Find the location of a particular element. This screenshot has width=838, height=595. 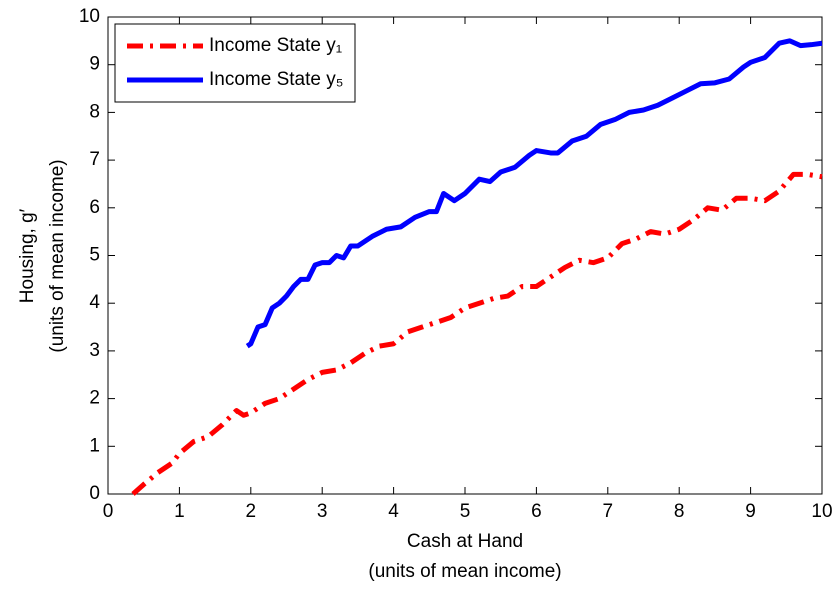

legend-label: Income State y₅ is located at coordinates (276, 79).